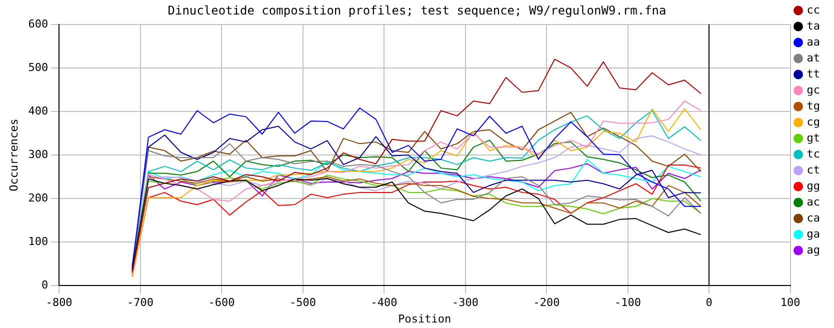 This screenshot has height=328, width=834. Describe the element at coordinates (44, 285) in the screenshot. I see `y-tick-label: 0` at that location.